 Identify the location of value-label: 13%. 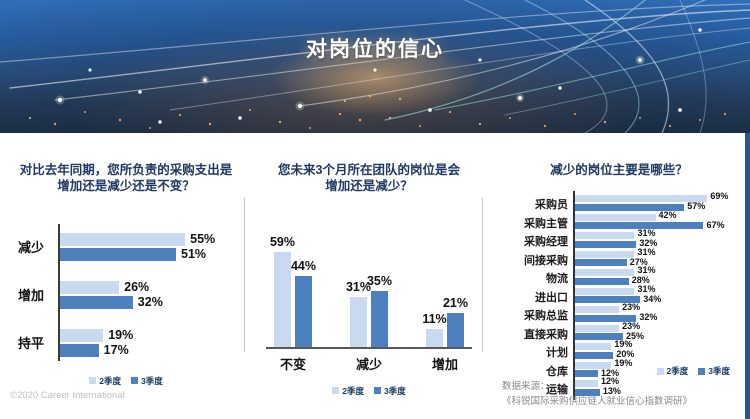
(611, 391).